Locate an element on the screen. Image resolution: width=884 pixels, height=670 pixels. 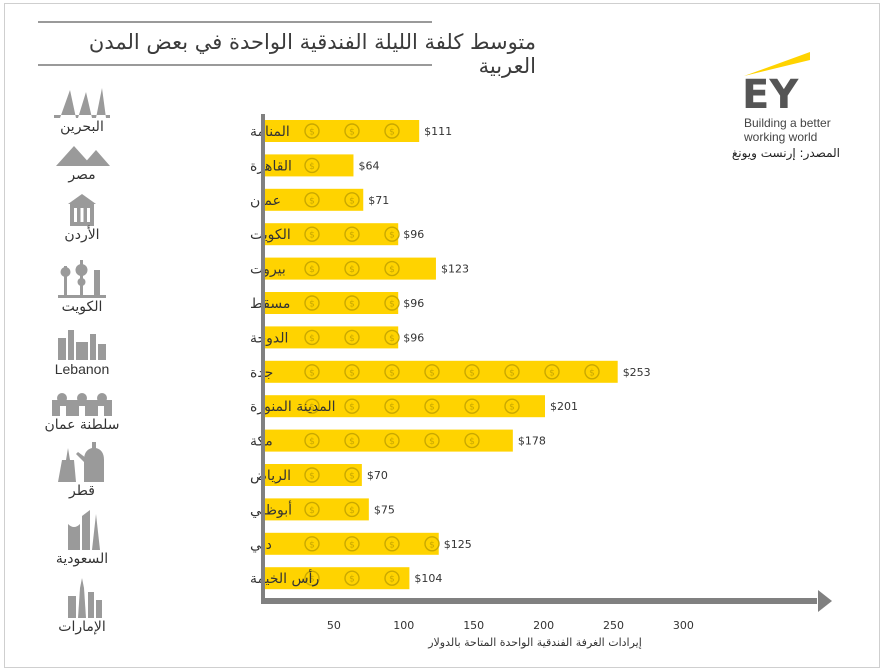
country-label: مصر is located at coordinates (82, 175).